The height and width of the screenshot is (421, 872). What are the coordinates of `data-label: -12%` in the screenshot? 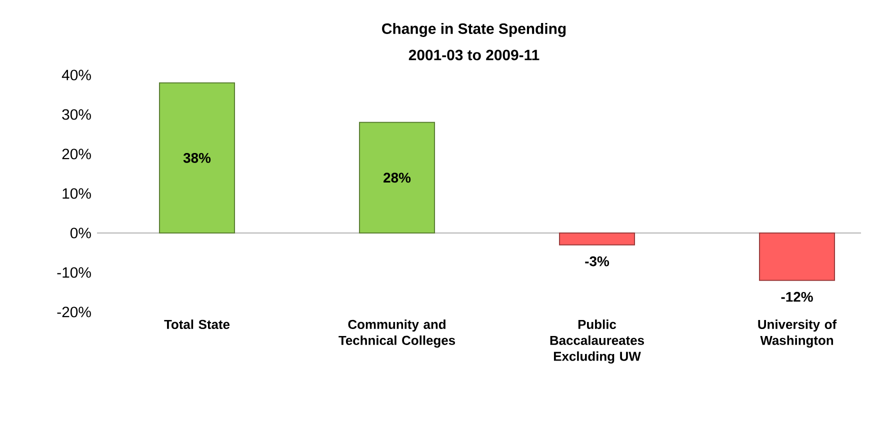 It's located at (797, 297).